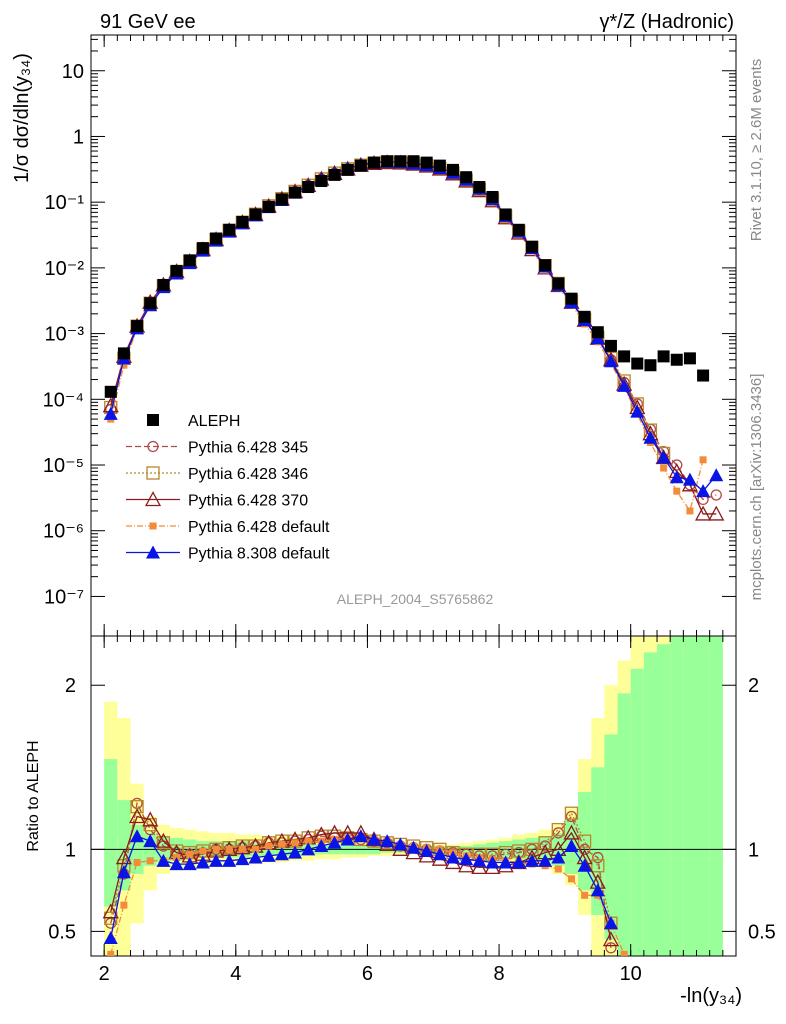 This screenshot has width=786, height=1024. I want to click on y-tick-label: 10⁻⁴, so click(63, 400).